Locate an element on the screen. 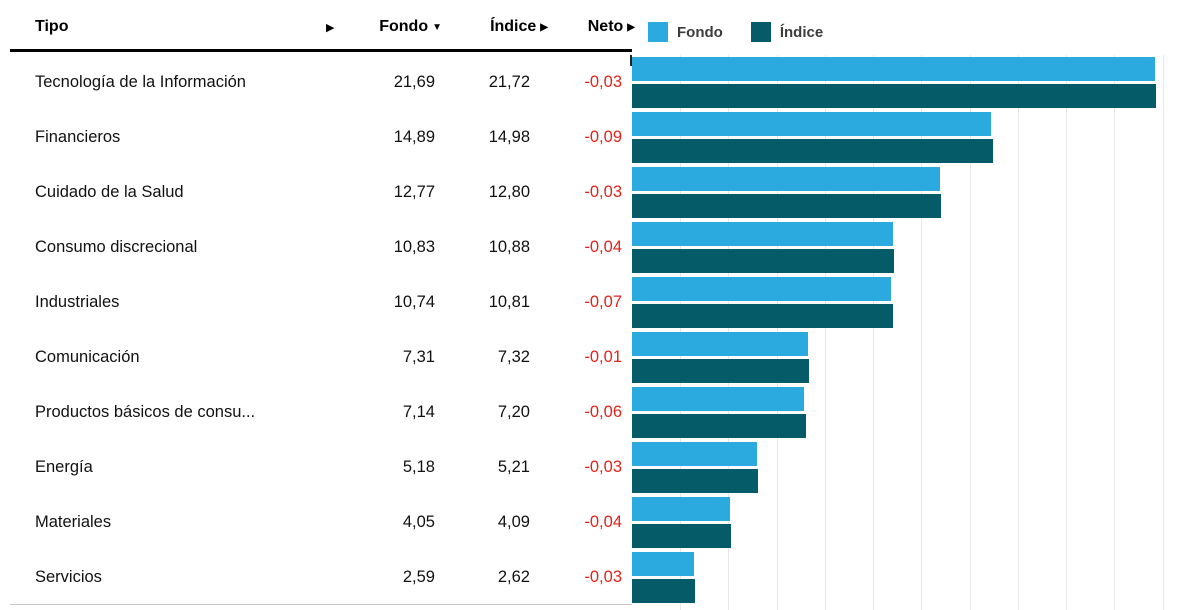  sort-icon-tipo: ▶ is located at coordinates (330, 28).